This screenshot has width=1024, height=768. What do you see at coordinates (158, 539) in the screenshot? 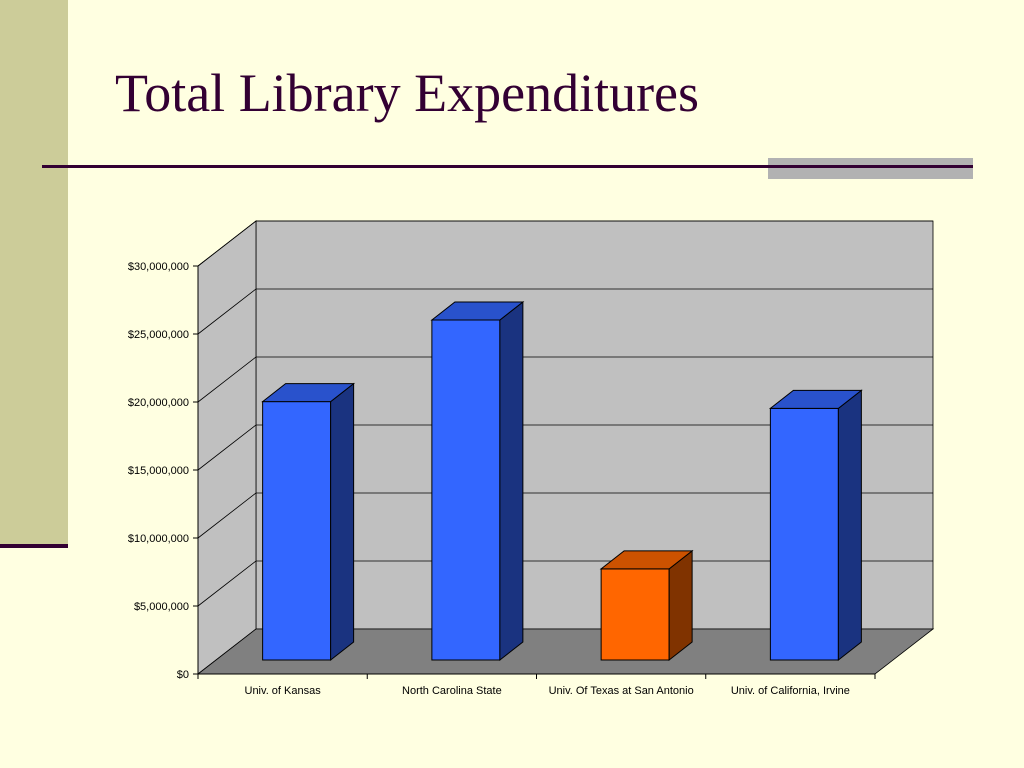
I see `y-tick-label: $10,000,000` at bounding box center [158, 539].